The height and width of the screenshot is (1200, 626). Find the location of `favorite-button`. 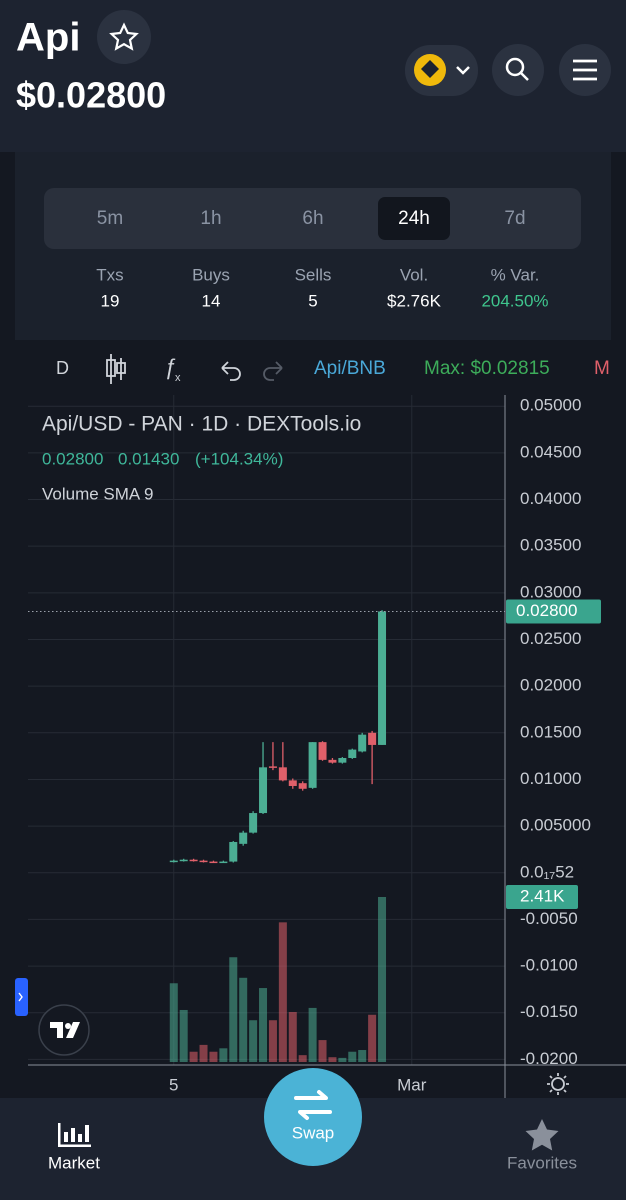

favorite-button is located at coordinates (124, 37).